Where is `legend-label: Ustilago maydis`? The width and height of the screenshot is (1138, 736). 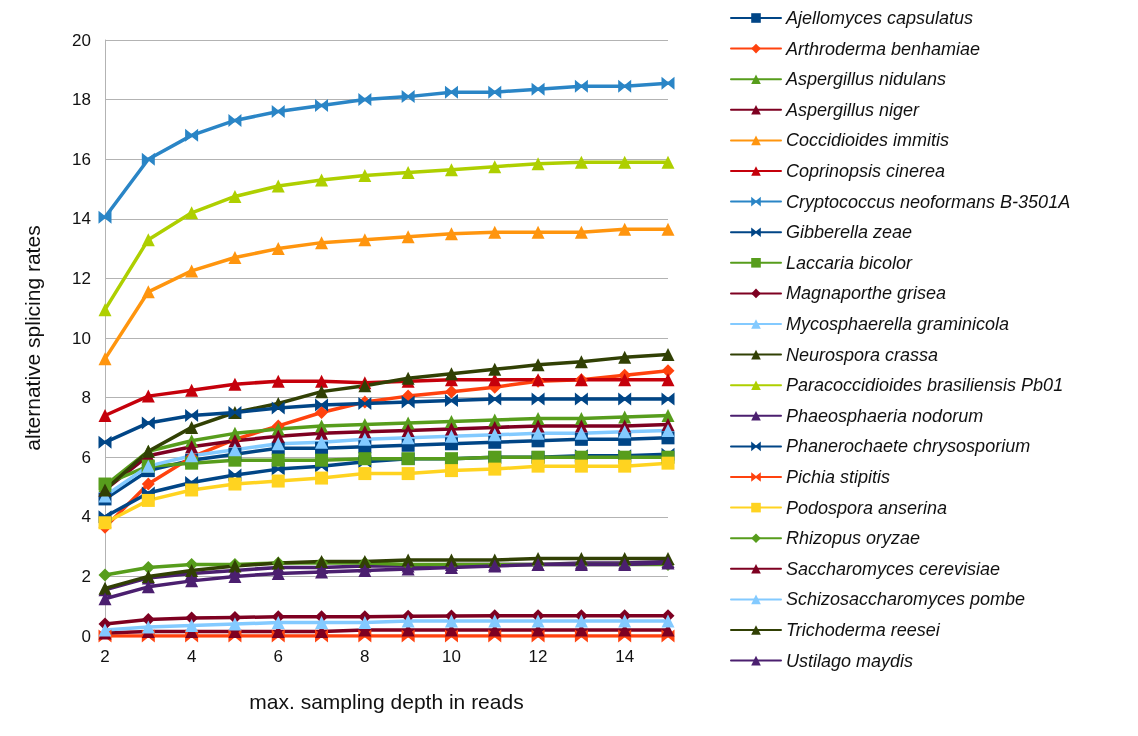 legend-label: Ustilago maydis is located at coordinates (850, 660).